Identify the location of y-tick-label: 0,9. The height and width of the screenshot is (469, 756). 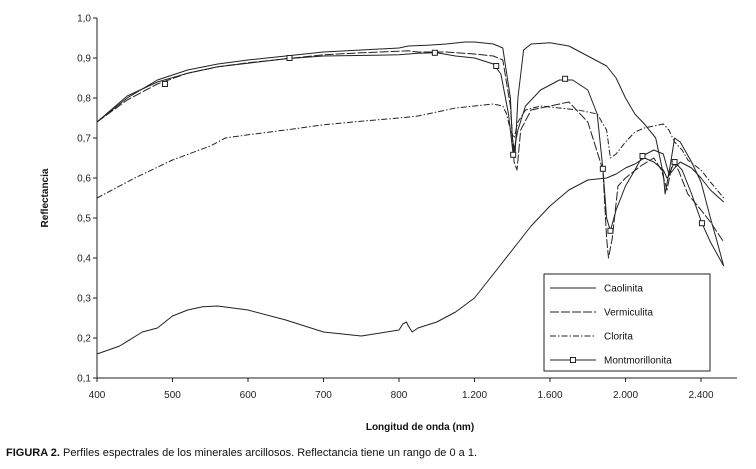
(84, 59).